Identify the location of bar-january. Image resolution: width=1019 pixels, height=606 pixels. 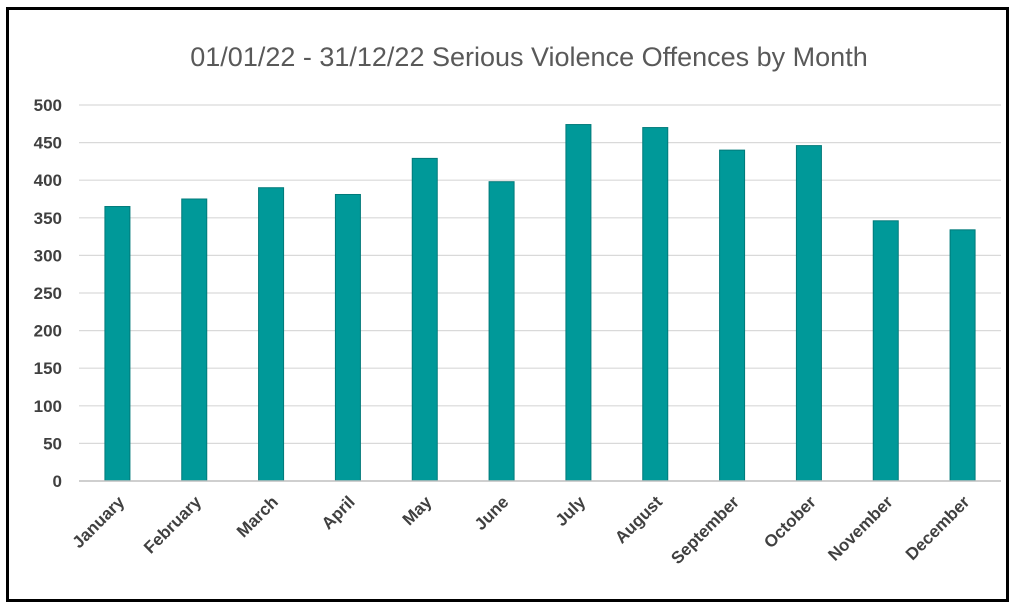
(117, 344).